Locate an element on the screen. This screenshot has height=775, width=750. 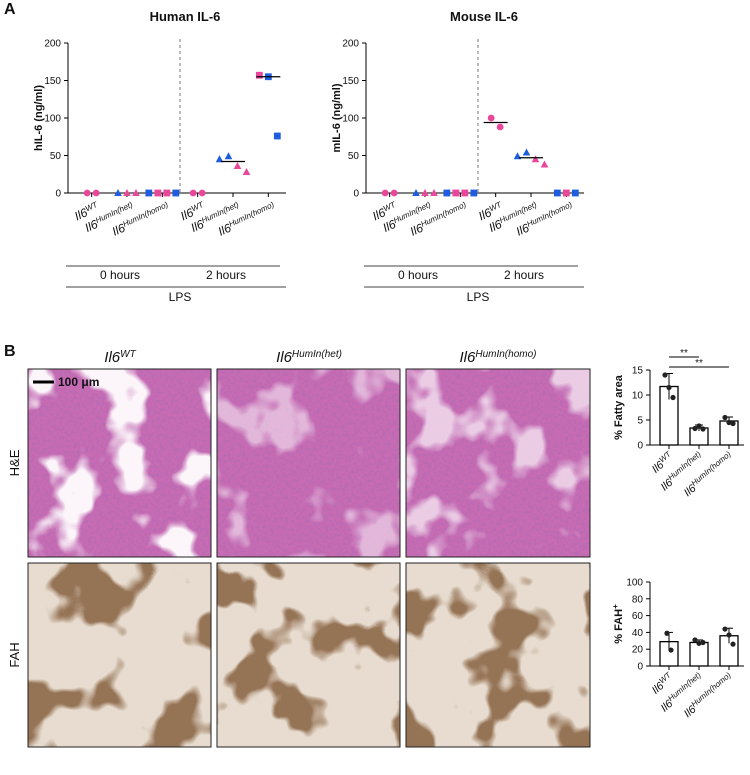
row-label: H&E is located at coordinates (14, 462).